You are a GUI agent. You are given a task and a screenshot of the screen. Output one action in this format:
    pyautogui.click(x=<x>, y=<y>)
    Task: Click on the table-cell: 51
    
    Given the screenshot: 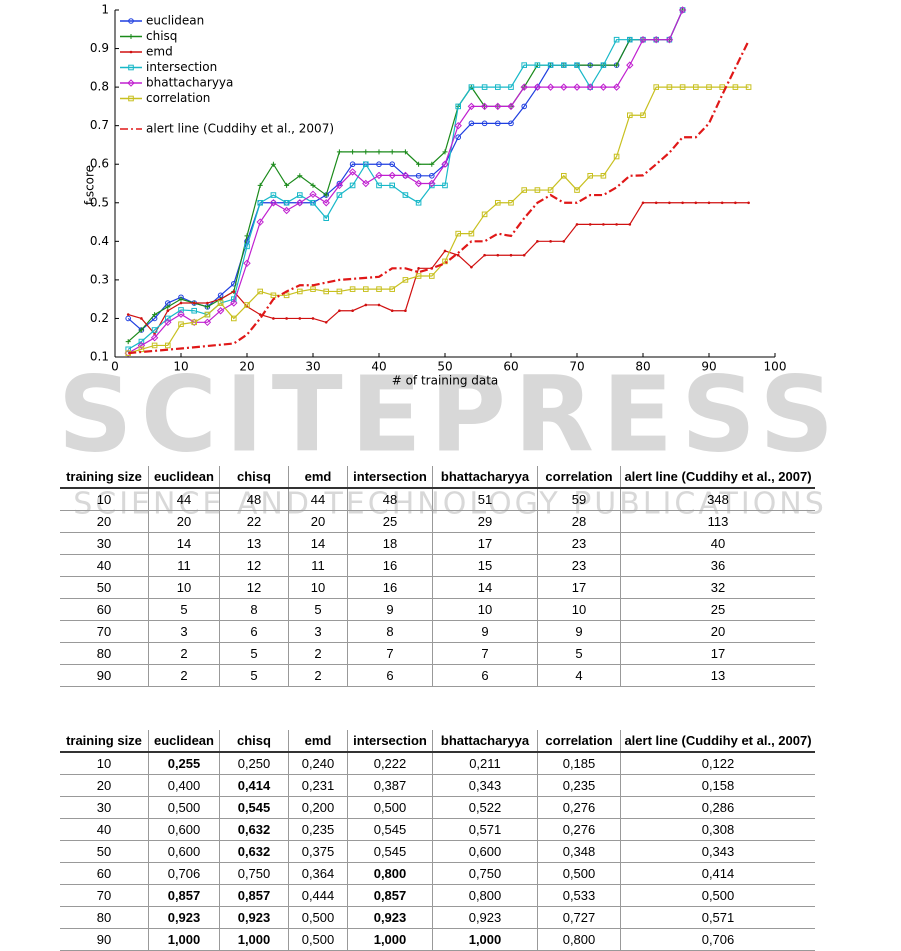 What is the action you would take?
    pyautogui.click(x=485, y=499)
    